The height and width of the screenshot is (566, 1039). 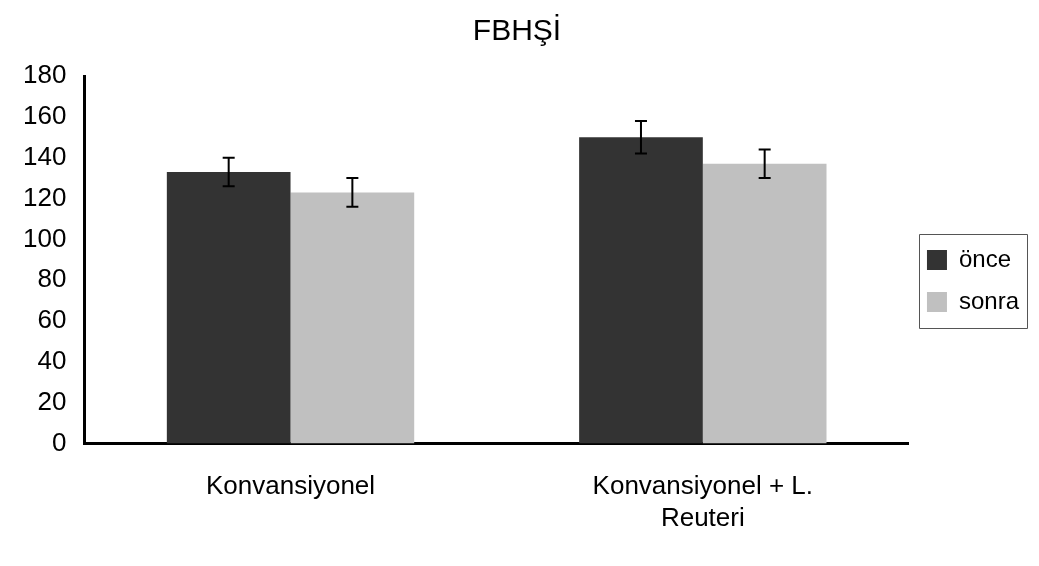 What do you see at coordinates (290, 485) in the screenshot?
I see `x-tick-label: Konvansiyonel` at bounding box center [290, 485].